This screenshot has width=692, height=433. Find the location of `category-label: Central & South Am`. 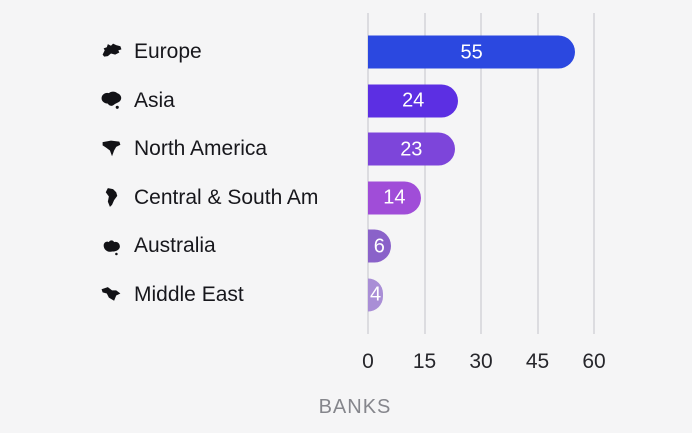

category-label: Central & South Am is located at coordinates (208, 198).